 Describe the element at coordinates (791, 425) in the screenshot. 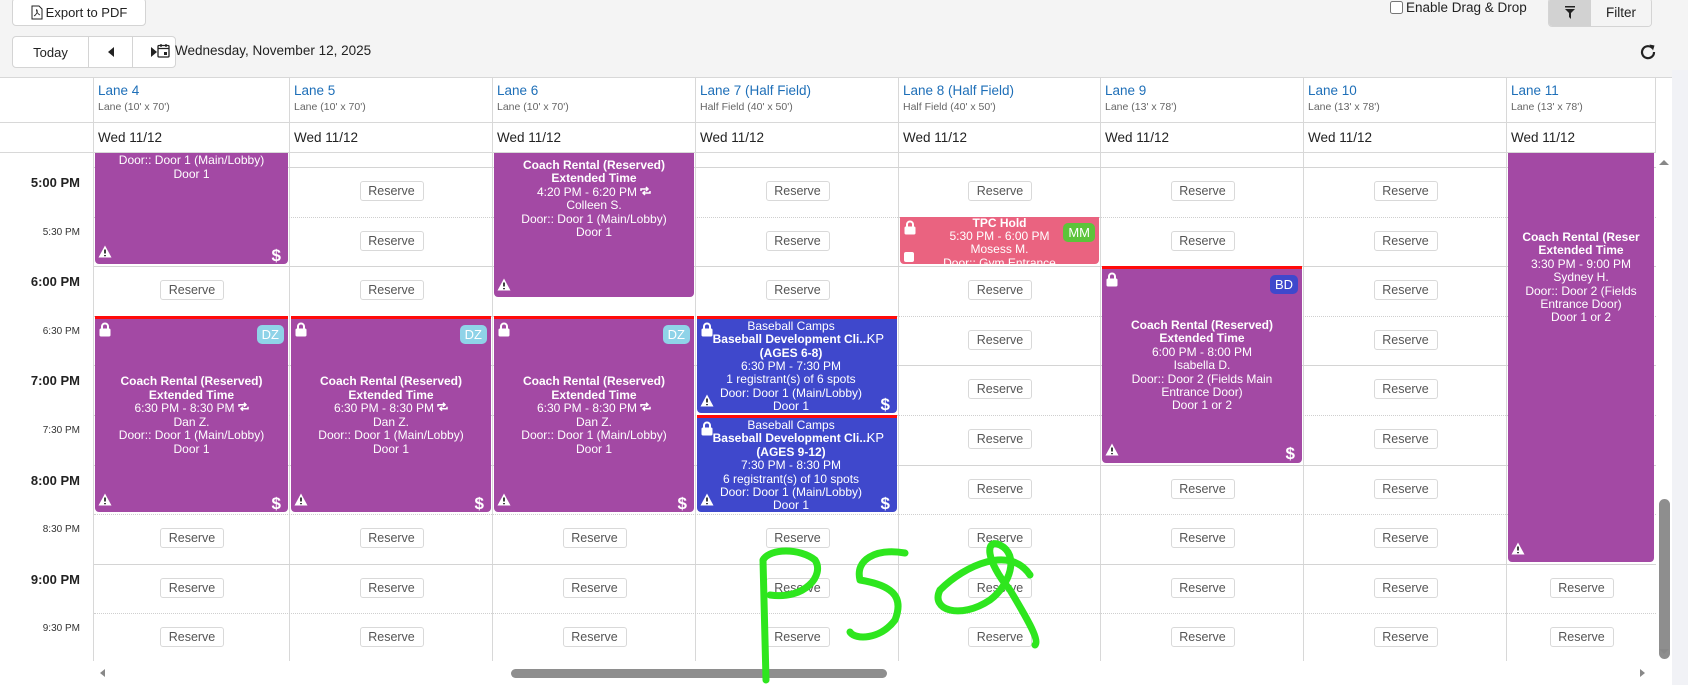

I see `event-category: Baseball Camps` at that location.